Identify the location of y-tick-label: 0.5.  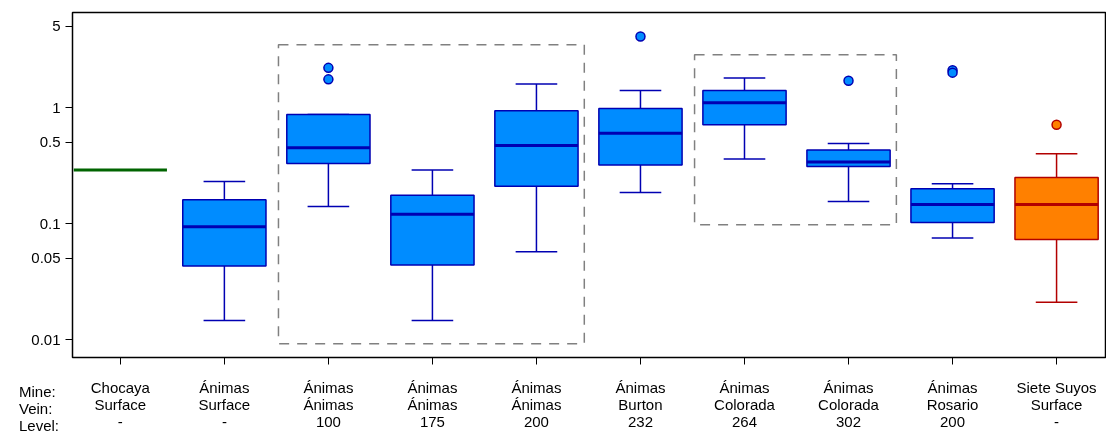
(50, 142).